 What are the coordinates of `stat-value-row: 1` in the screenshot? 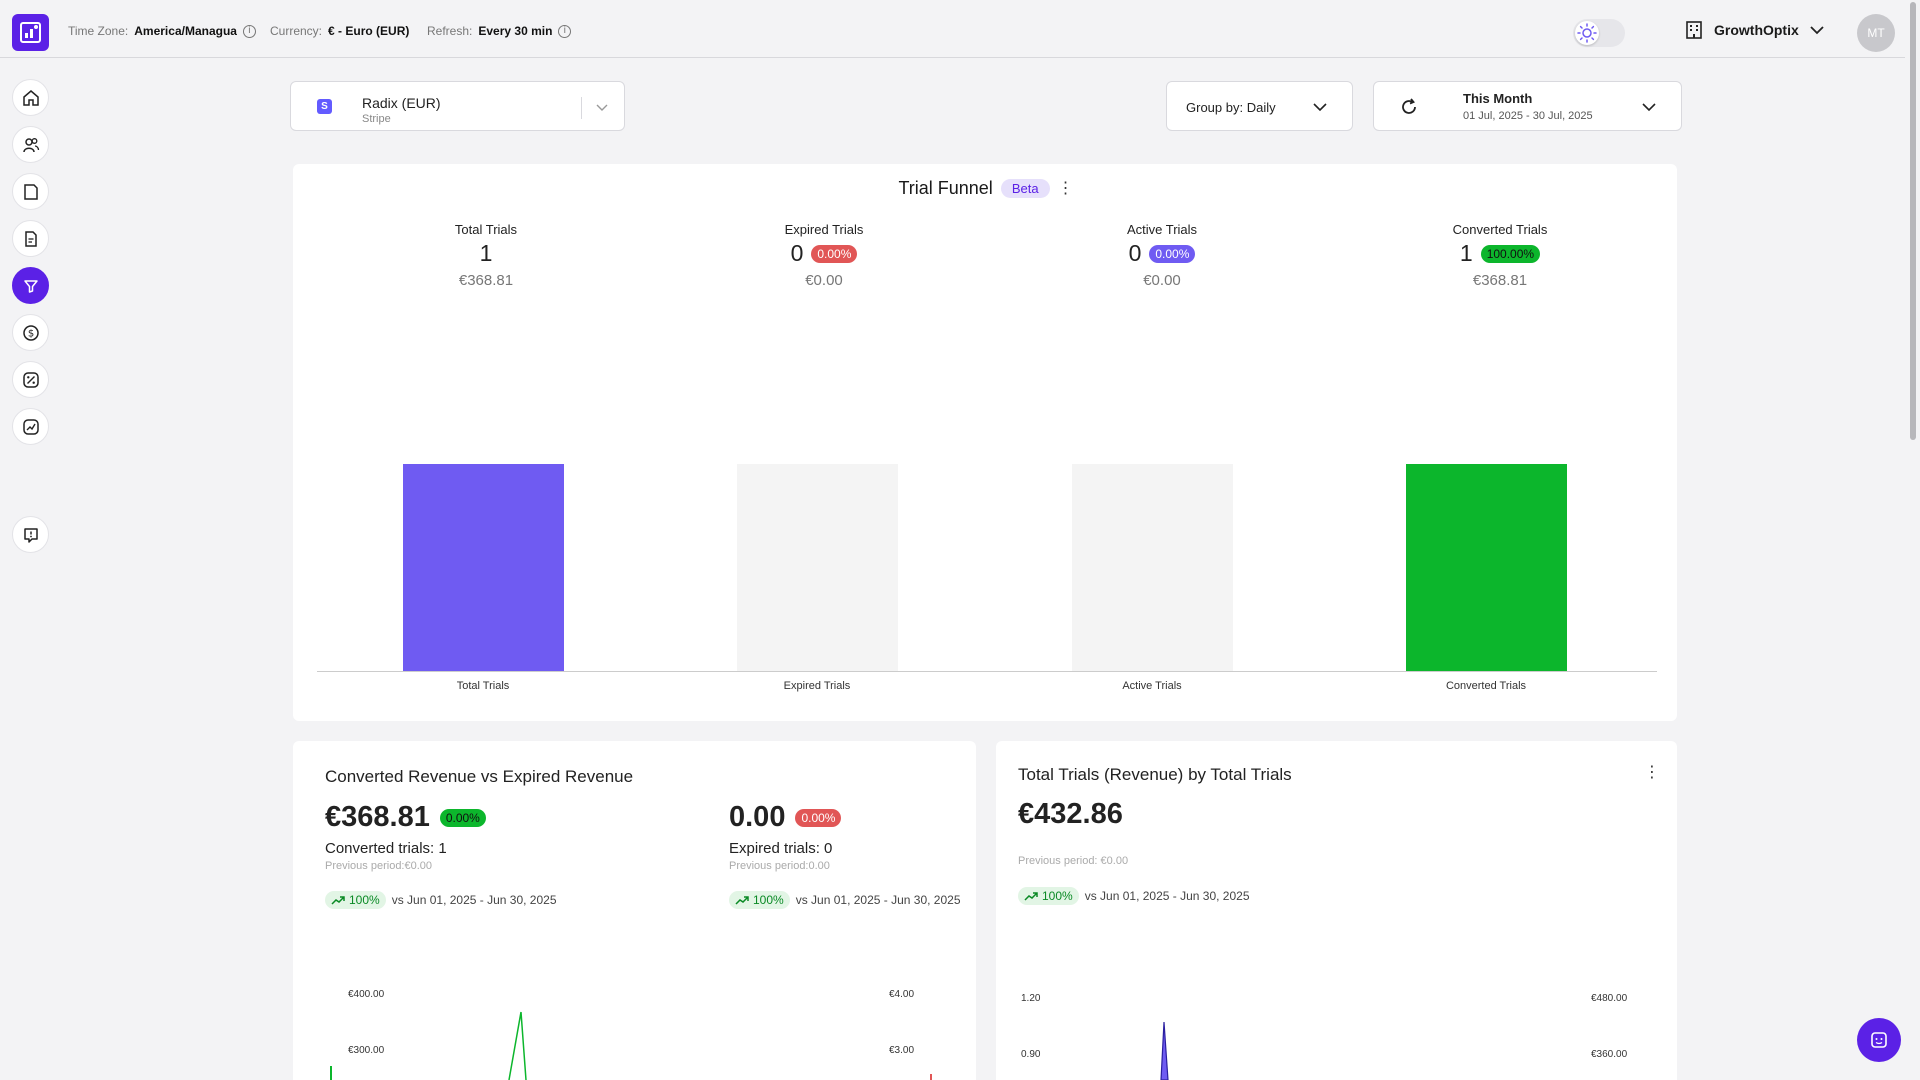 It's located at (486, 253).